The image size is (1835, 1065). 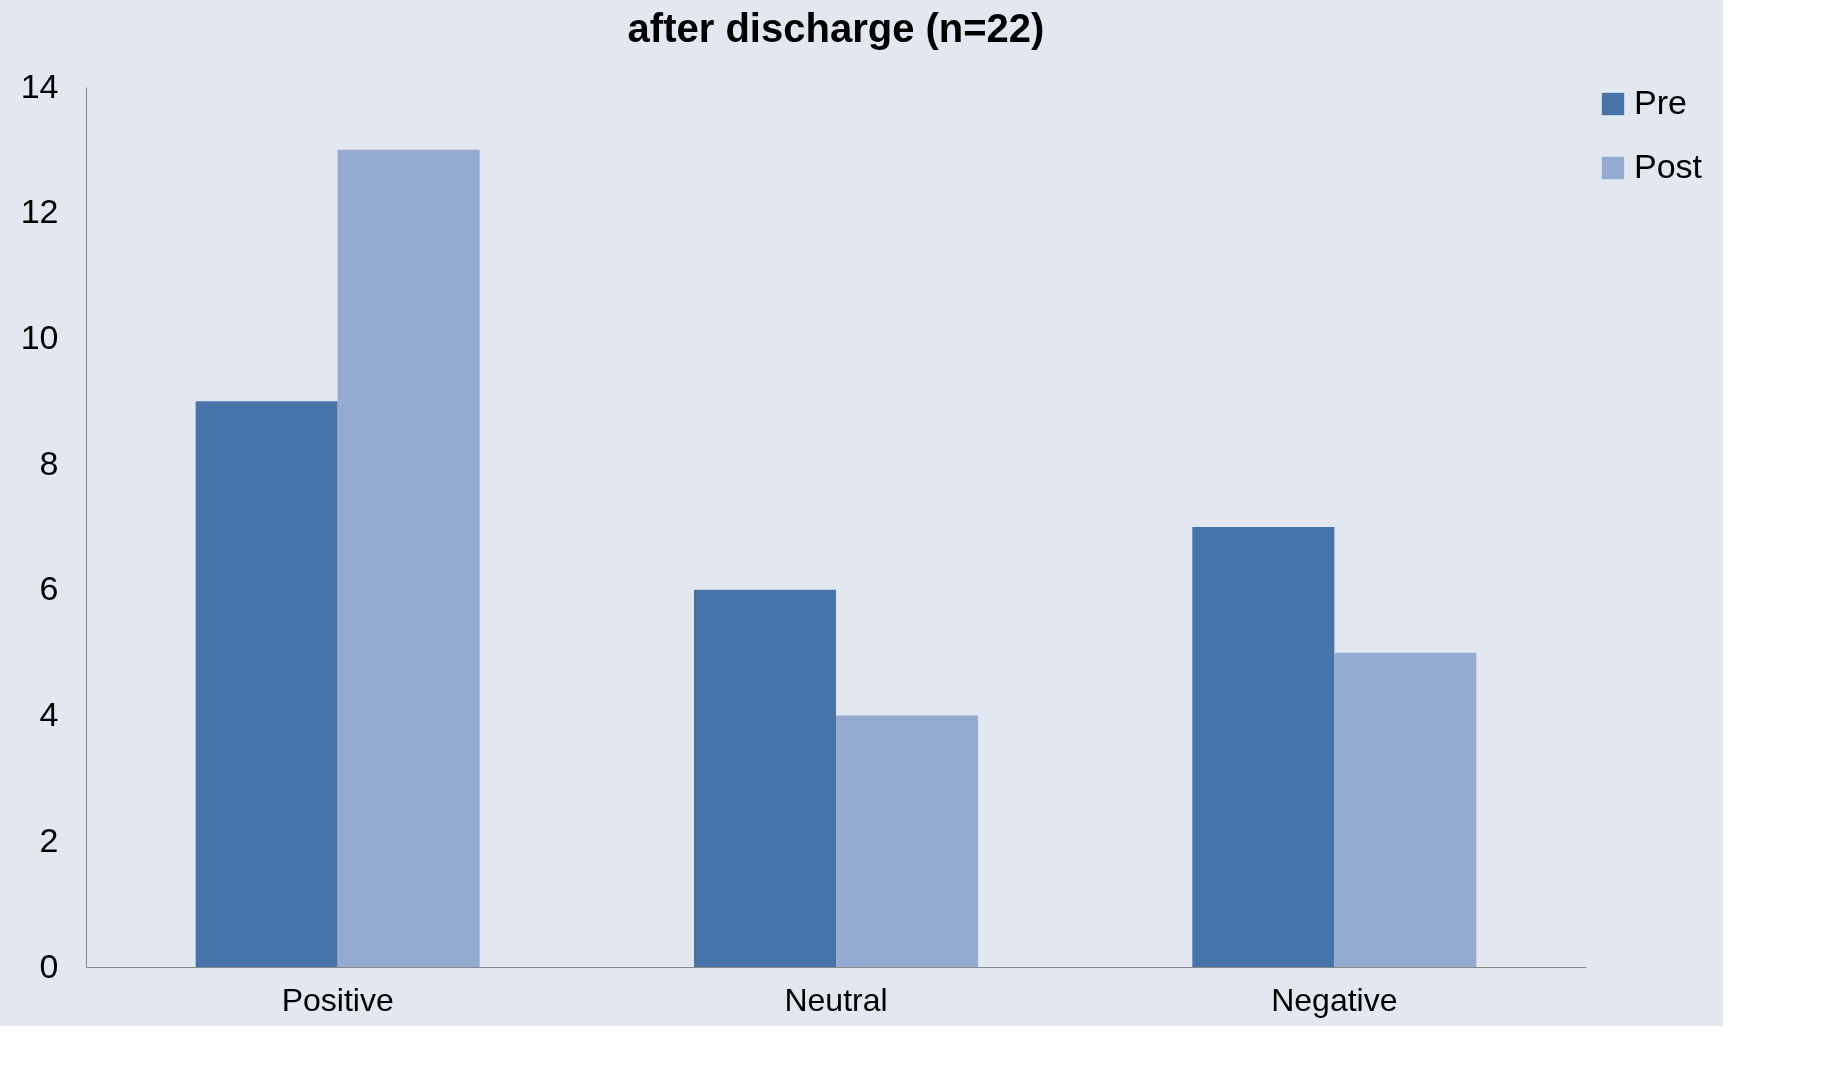 I want to click on chart-title: after discharge (n=22), so click(x=836, y=28).